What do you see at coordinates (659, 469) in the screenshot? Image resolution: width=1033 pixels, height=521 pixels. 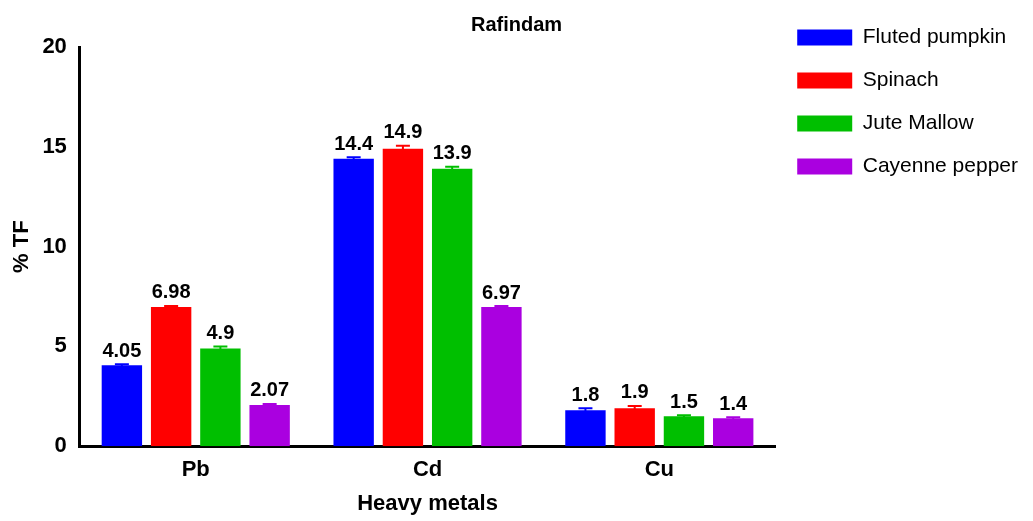 I see `x-tick-label: Cu` at bounding box center [659, 469].